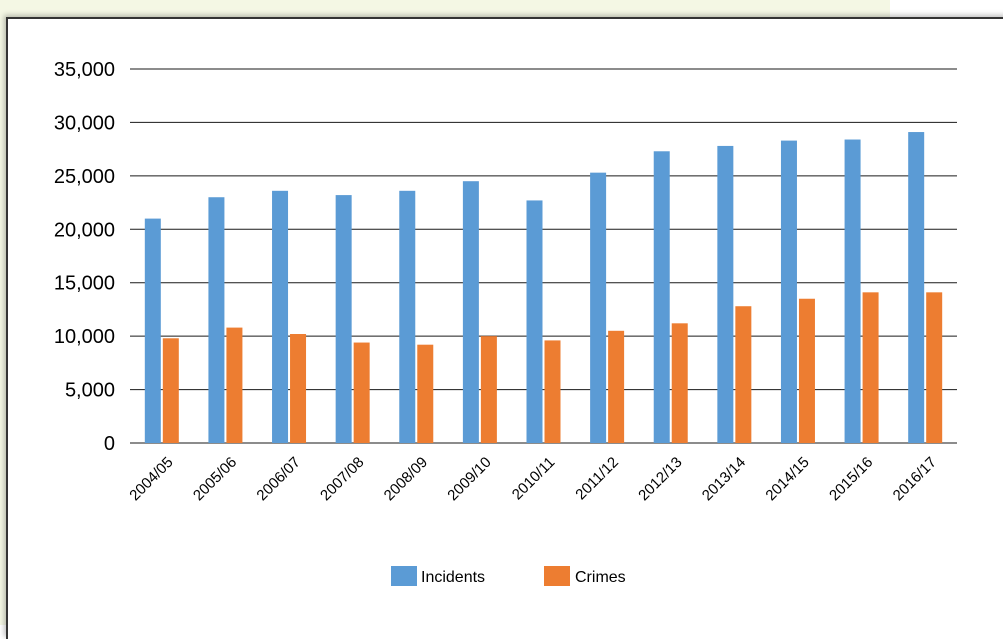 The width and height of the screenshot is (1003, 639). What do you see at coordinates (600, 577) in the screenshot?
I see `legend-label-crimes: Crimes` at bounding box center [600, 577].